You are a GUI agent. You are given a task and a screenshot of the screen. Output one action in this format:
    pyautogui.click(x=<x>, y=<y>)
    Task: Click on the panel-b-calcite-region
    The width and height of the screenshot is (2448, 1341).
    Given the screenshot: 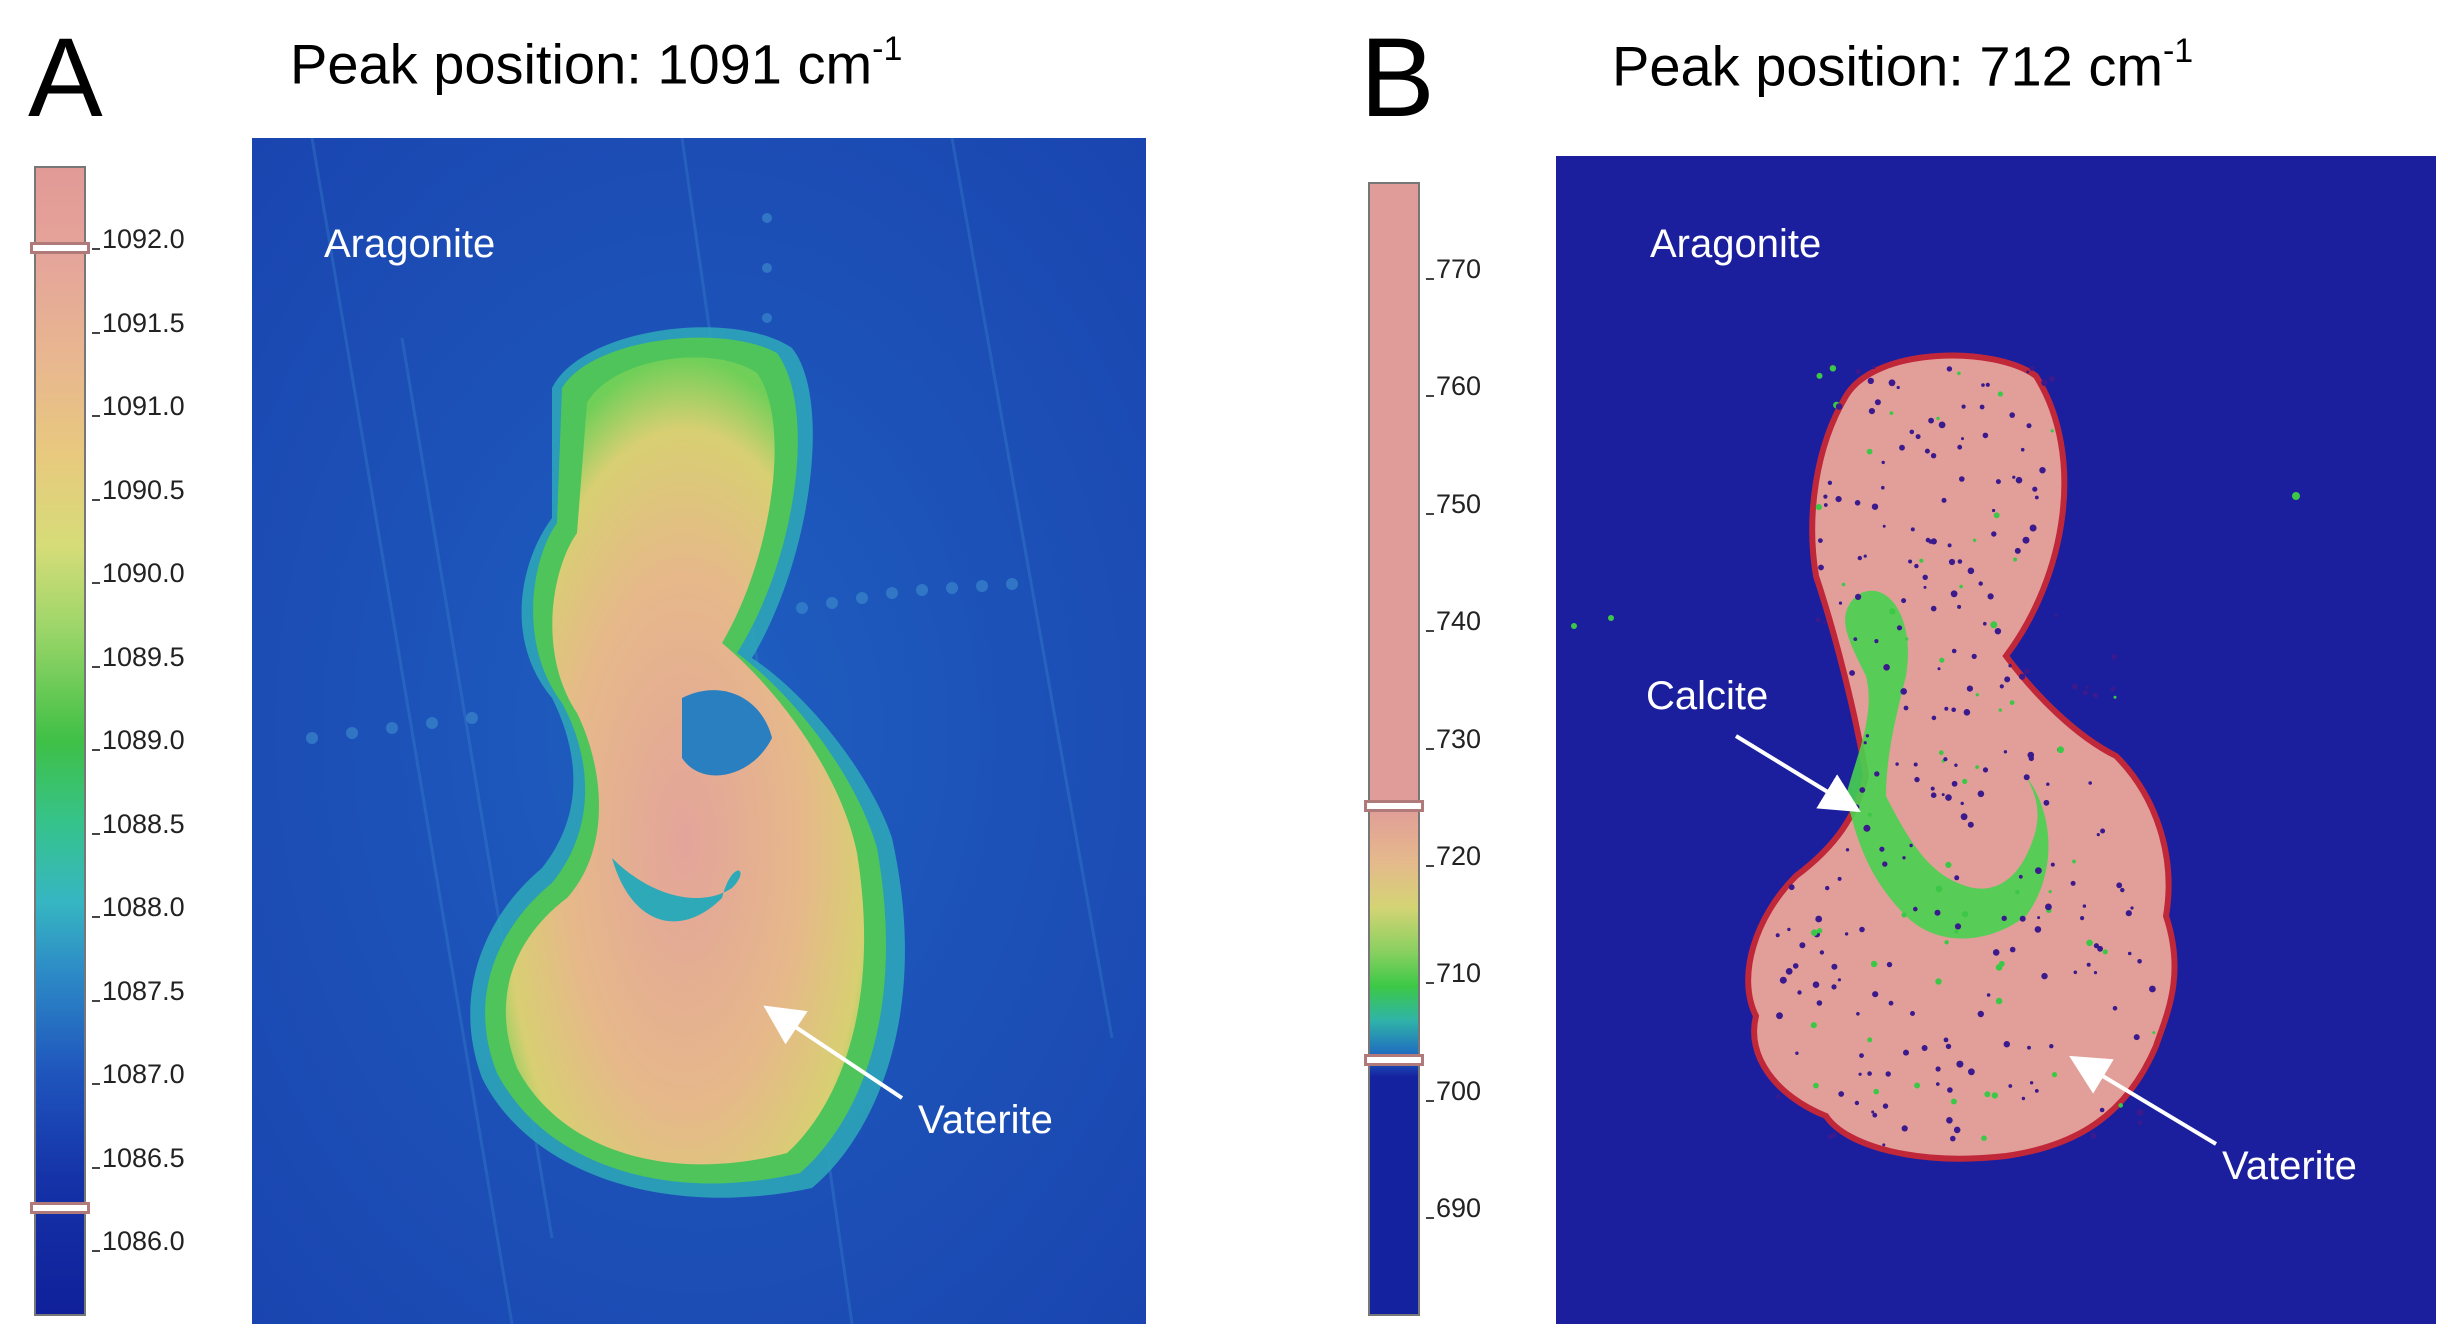 What is the action you would take?
    pyautogui.click(x=1947, y=764)
    